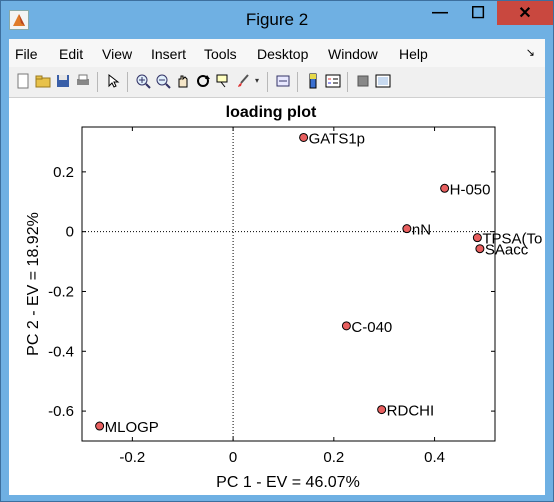 Image resolution: width=554 pixels, height=502 pixels. Describe the element at coordinates (71, 54) in the screenshot. I see `menu-edit: Edit` at that location.